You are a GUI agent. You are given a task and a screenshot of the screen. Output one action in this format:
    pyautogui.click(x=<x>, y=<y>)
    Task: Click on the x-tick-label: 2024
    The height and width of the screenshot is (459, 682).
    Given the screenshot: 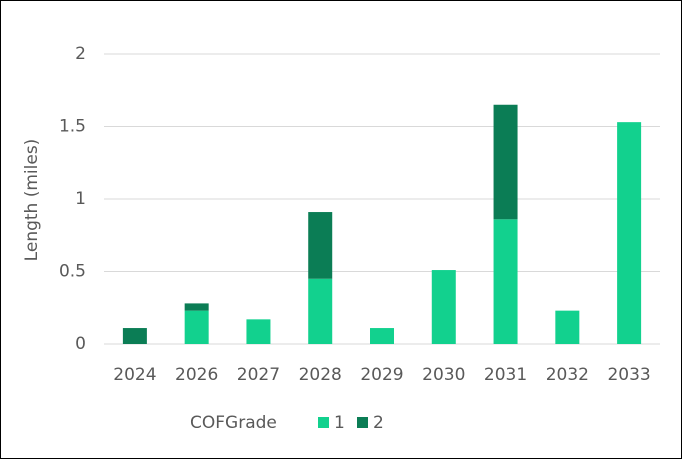 What is the action you would take?
    pyautogui.click(x=134, y=375)
    